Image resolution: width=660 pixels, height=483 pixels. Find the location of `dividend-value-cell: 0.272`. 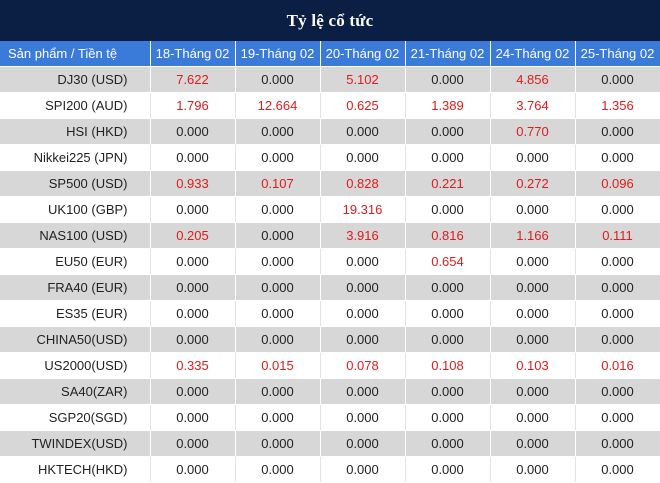

dividend-value-cell: 0.272 is located at coordinates (533, 183).